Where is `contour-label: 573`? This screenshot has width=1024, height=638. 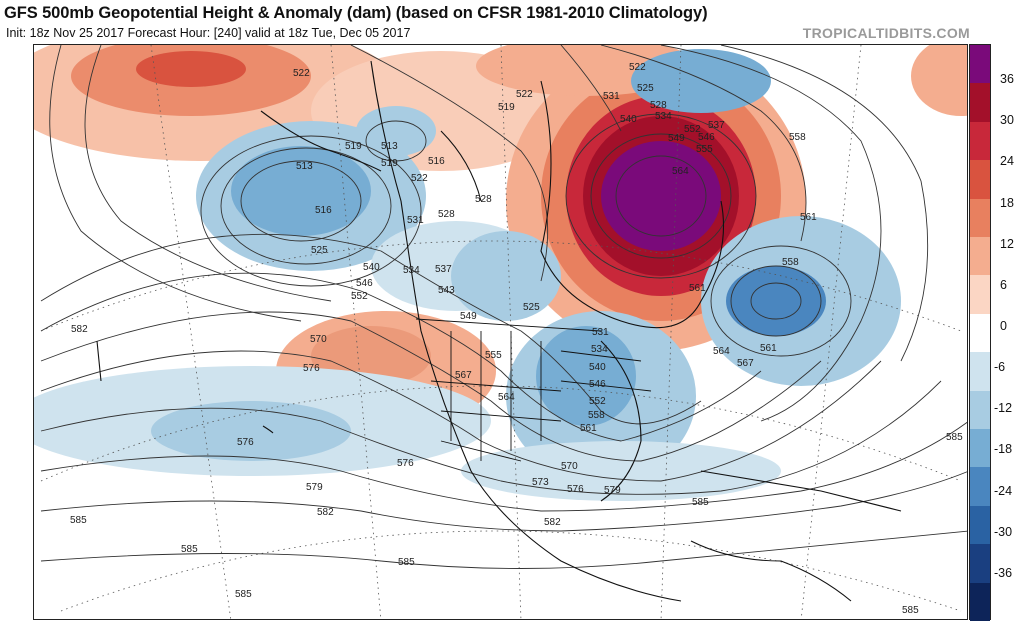
contour-label: 573 is located at coordinates (540, 482).